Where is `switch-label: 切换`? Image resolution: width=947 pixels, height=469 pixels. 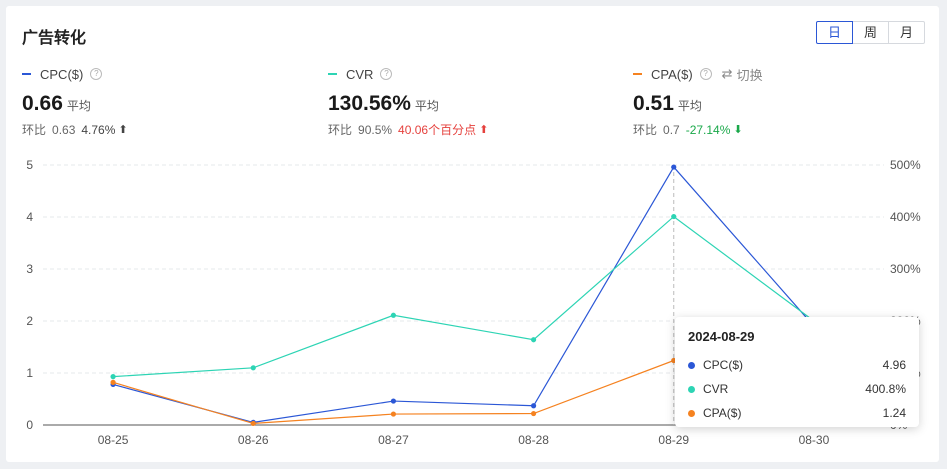 switch-label: 切换 is located at coordinates (749, 75).